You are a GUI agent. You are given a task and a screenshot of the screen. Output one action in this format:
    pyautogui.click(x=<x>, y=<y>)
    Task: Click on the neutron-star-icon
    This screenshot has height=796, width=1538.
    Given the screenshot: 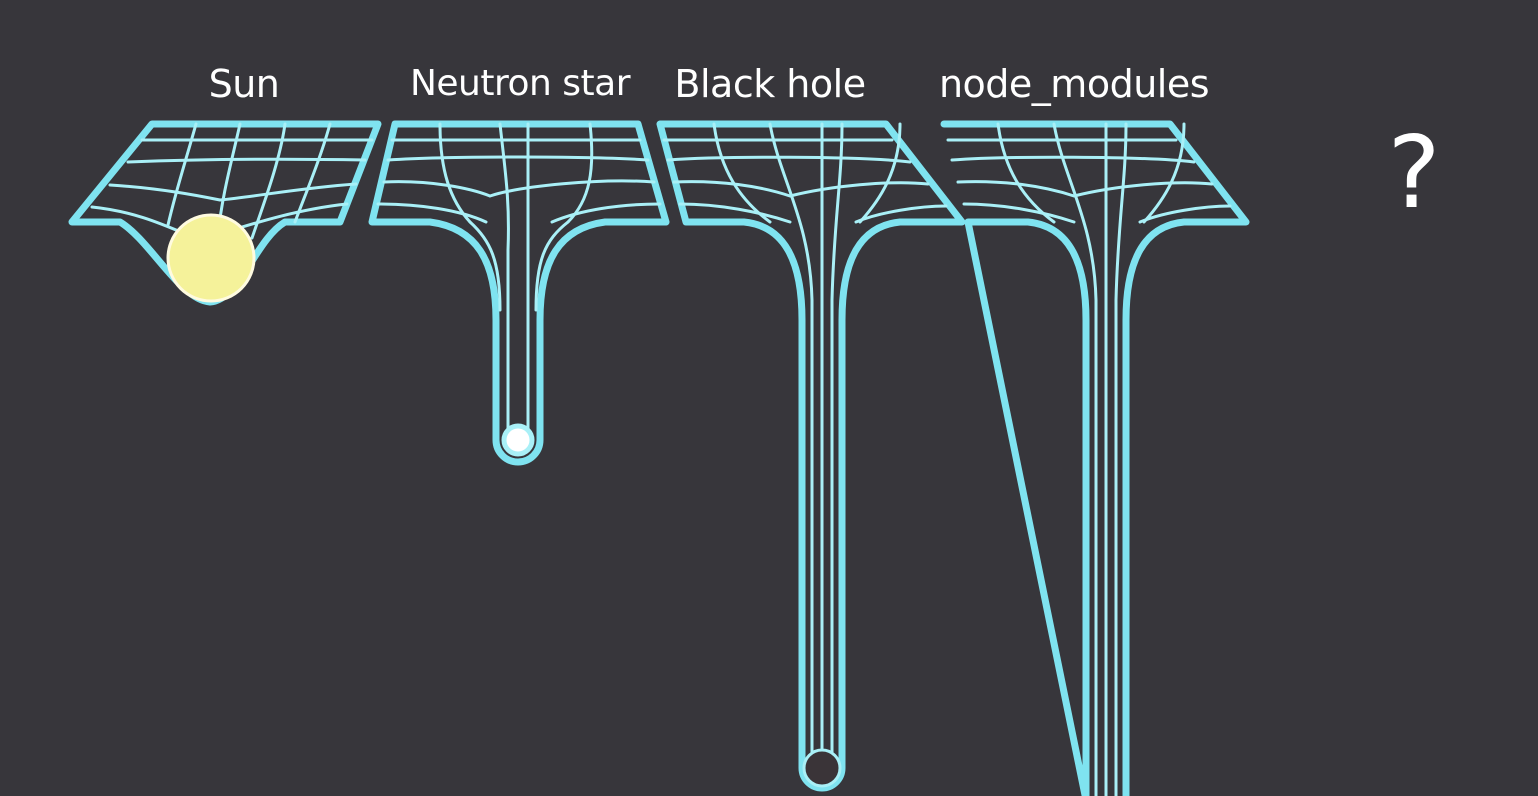 What is the action you would take?
    pyautogui.click(x=518, y=440)
    